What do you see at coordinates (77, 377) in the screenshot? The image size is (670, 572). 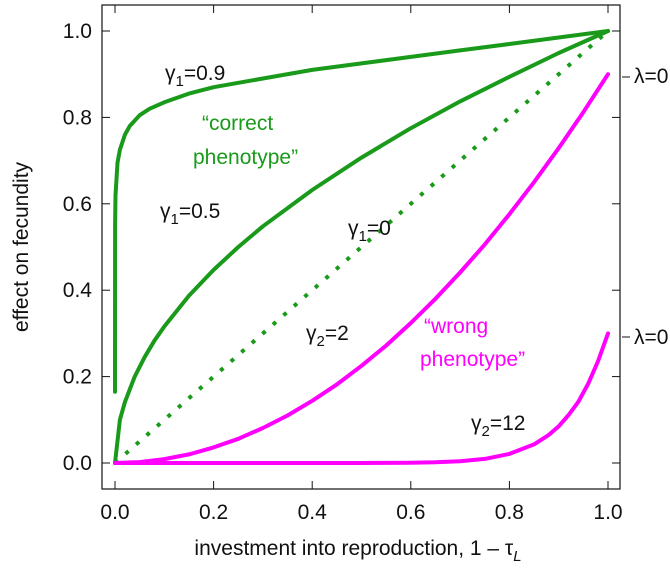 I see `y-tick-label: 0.2` at bounding box center [77, 377].